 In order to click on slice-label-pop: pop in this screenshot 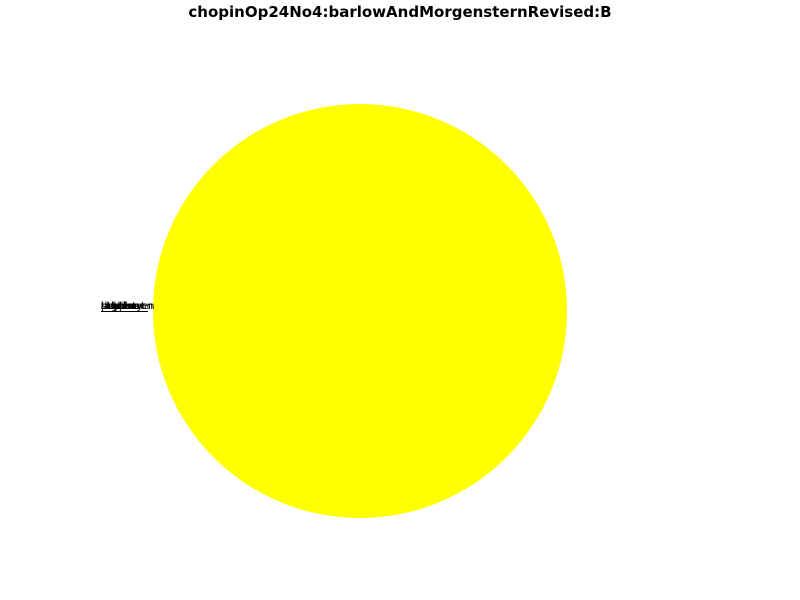, I will do `click(110, 306)`.